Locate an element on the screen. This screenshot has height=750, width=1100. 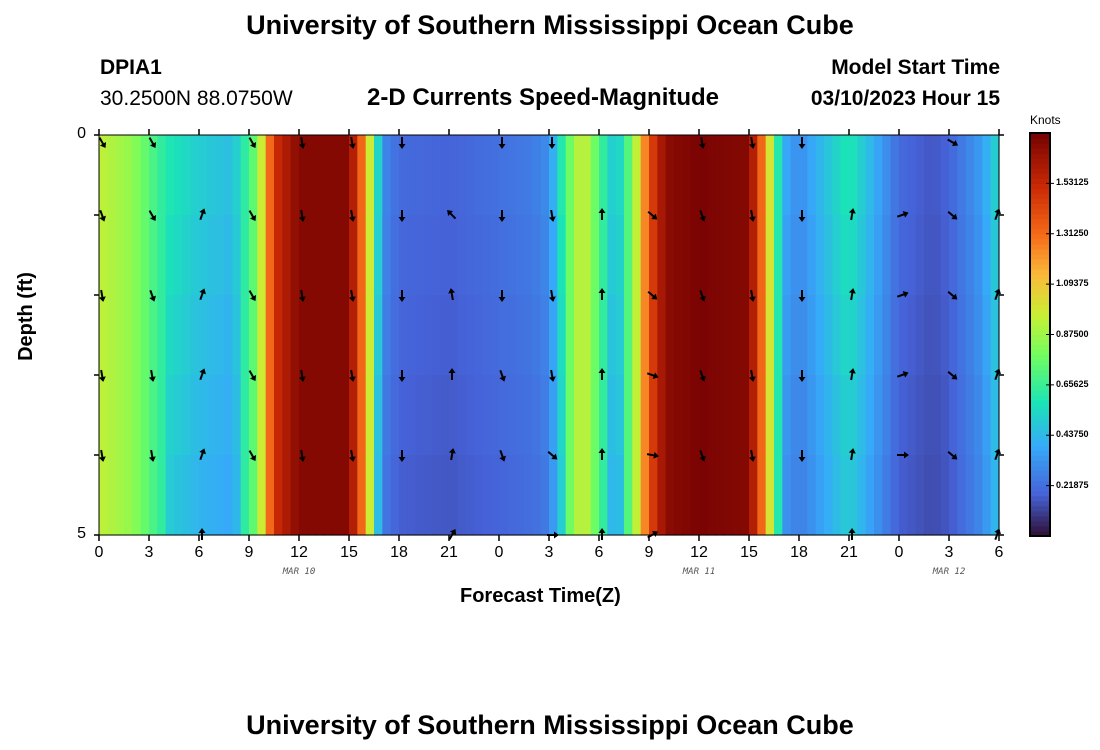
colorbar-tick-label: 1.09375 is located at coordinates (1072, 283).